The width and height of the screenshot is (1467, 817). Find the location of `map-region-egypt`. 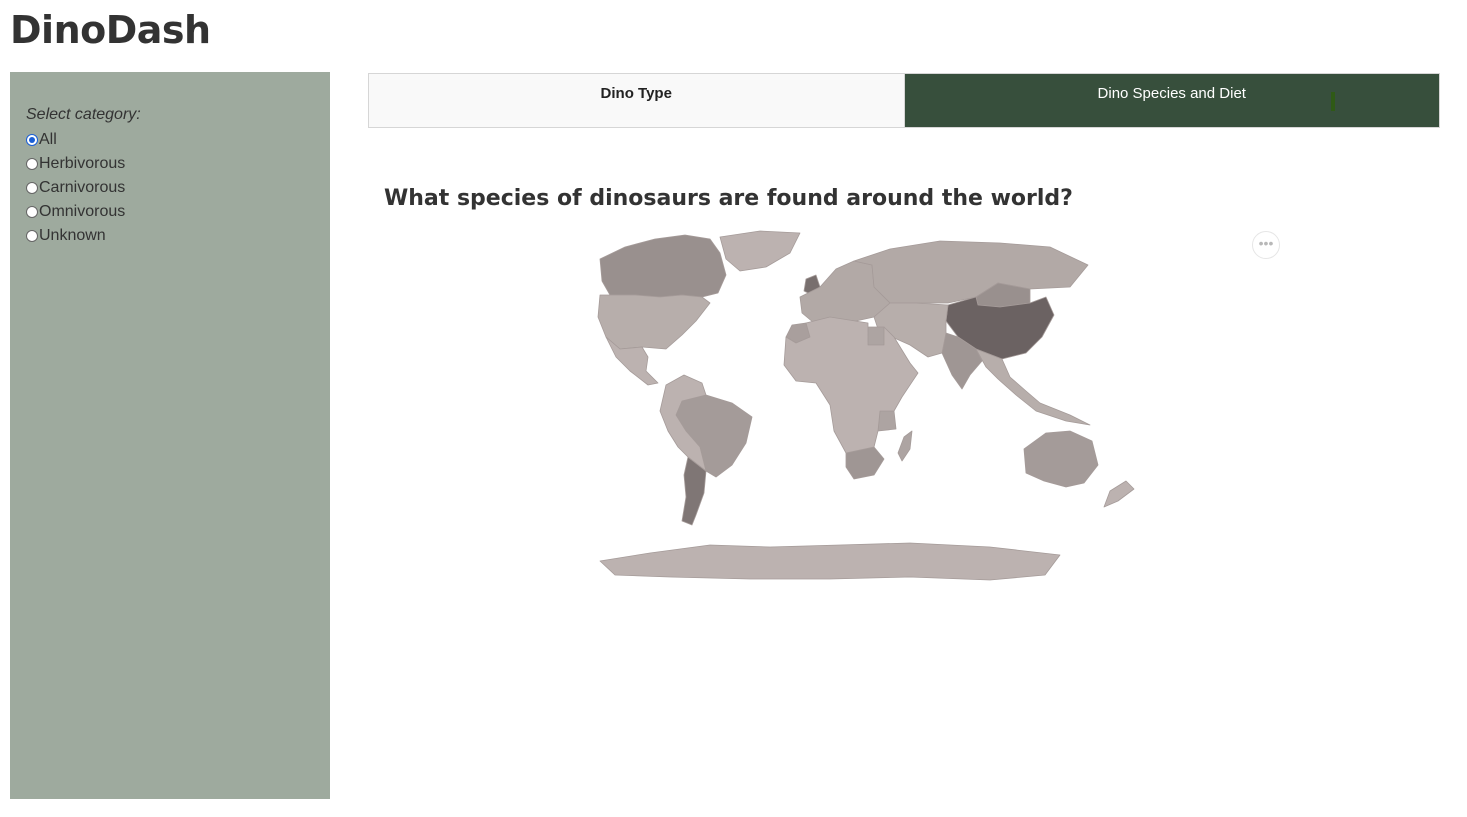

map-region-egypt is located at coordinates (876, 336).